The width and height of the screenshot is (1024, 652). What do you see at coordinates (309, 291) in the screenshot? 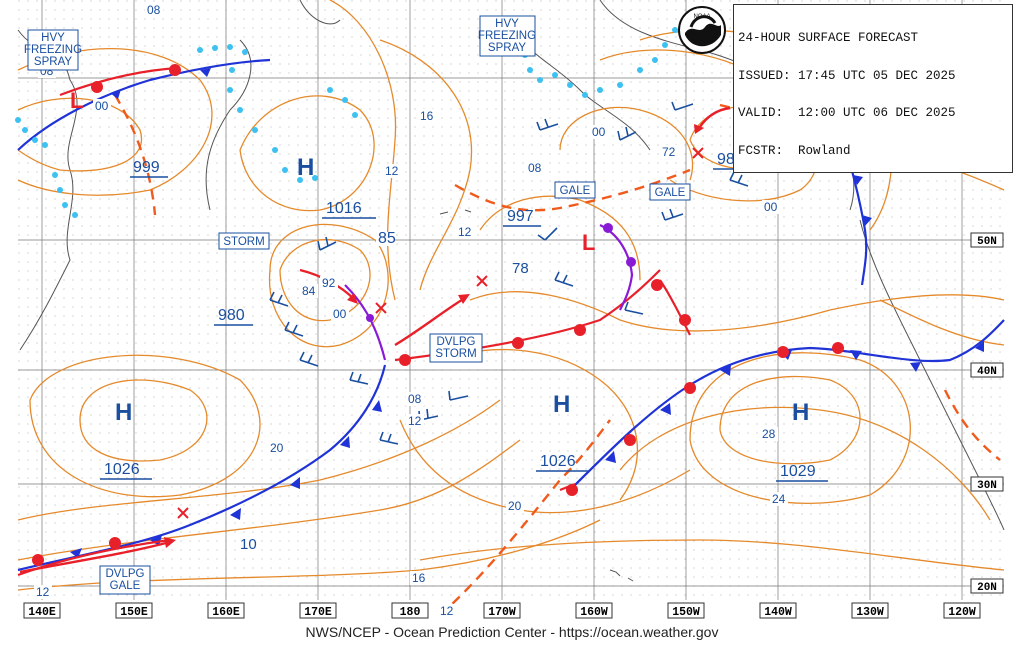
I see `isobar-label: 84` at bounding box center [309, 291].